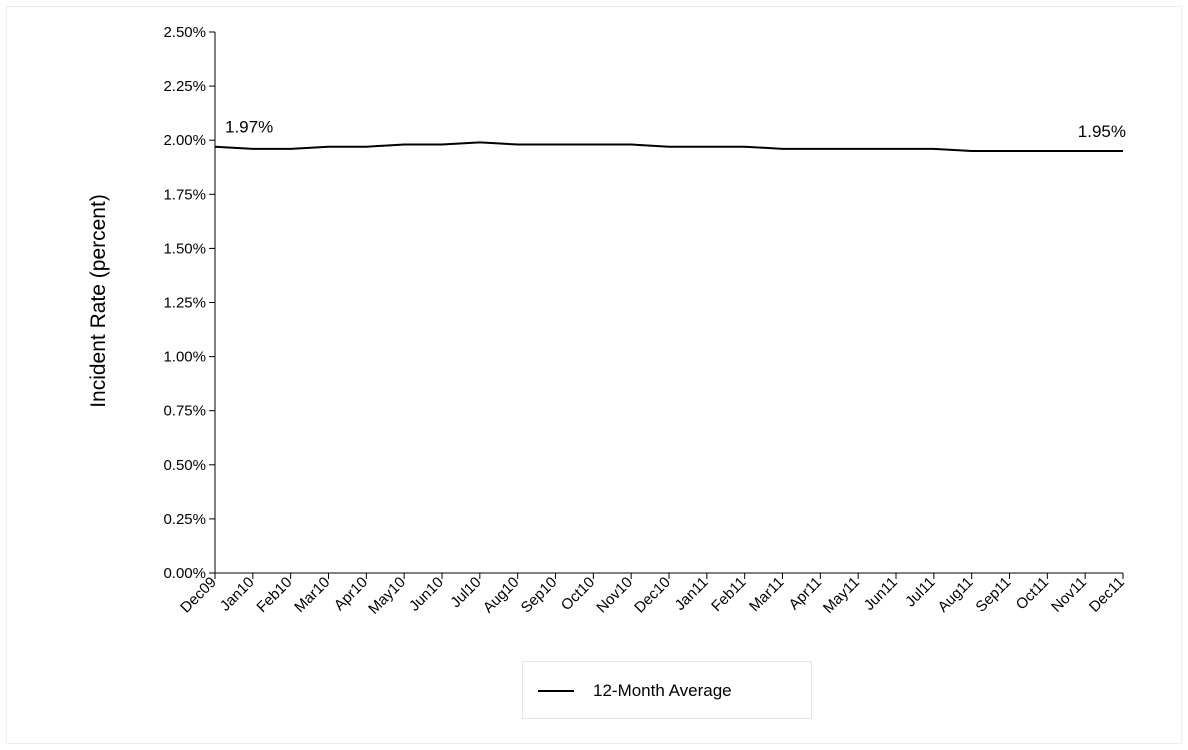  Describe the element at coordinates (184, 32) in the screenshot. I see `y-tick-label: 2.50%` at that location.